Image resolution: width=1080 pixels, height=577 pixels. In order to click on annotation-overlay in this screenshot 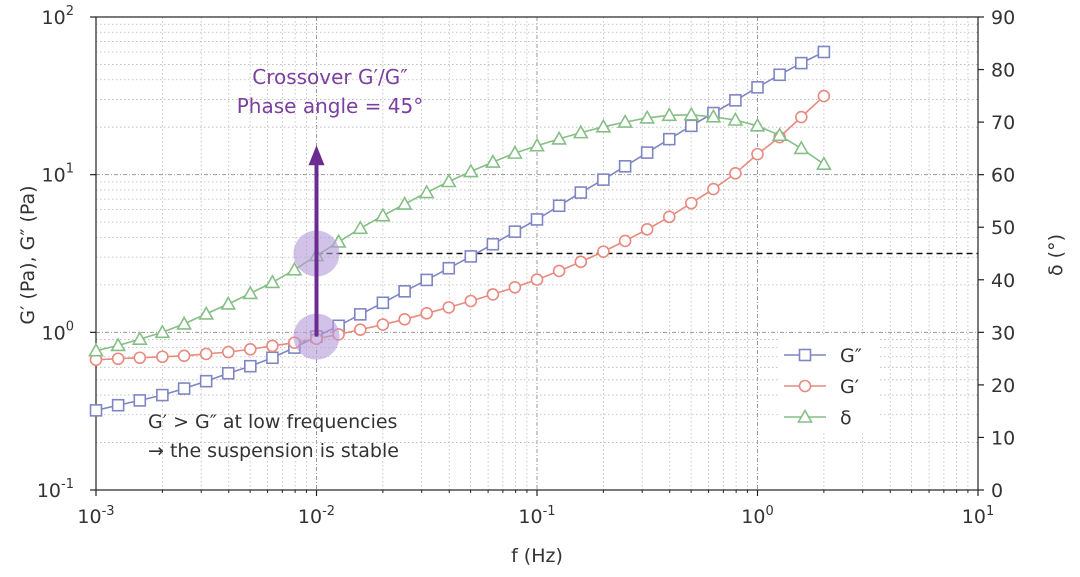, I will do `click(316, 252)`.